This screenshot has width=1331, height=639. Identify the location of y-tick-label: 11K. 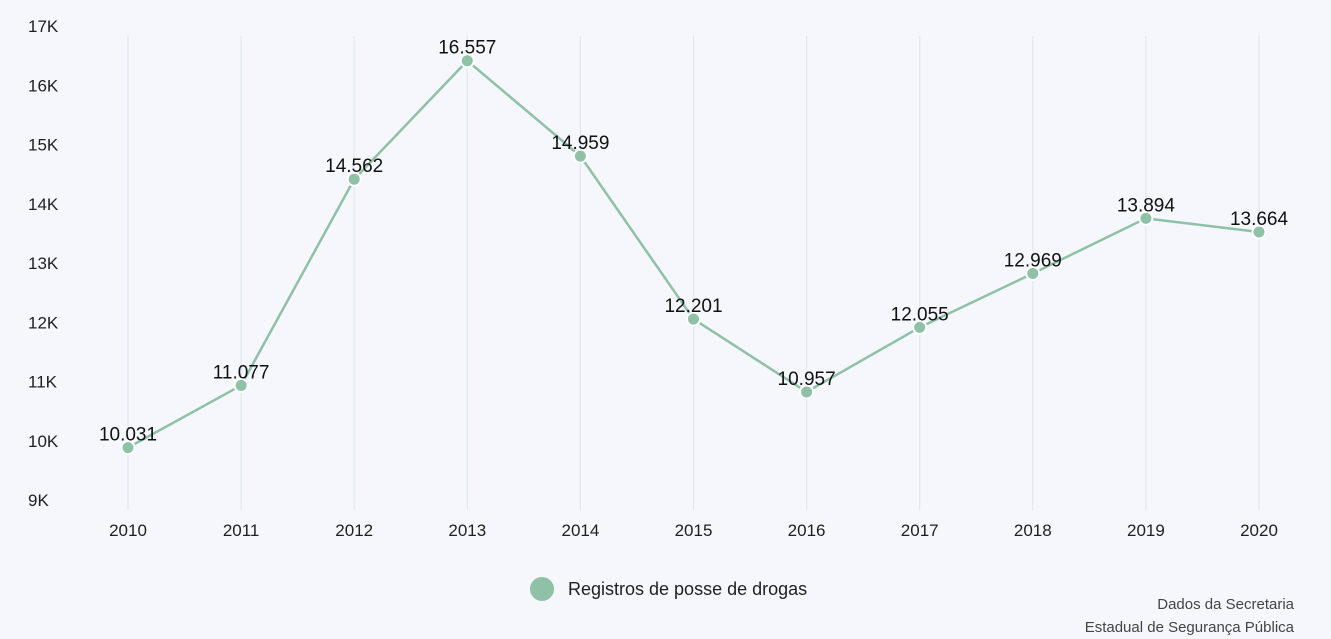
(43, 382).